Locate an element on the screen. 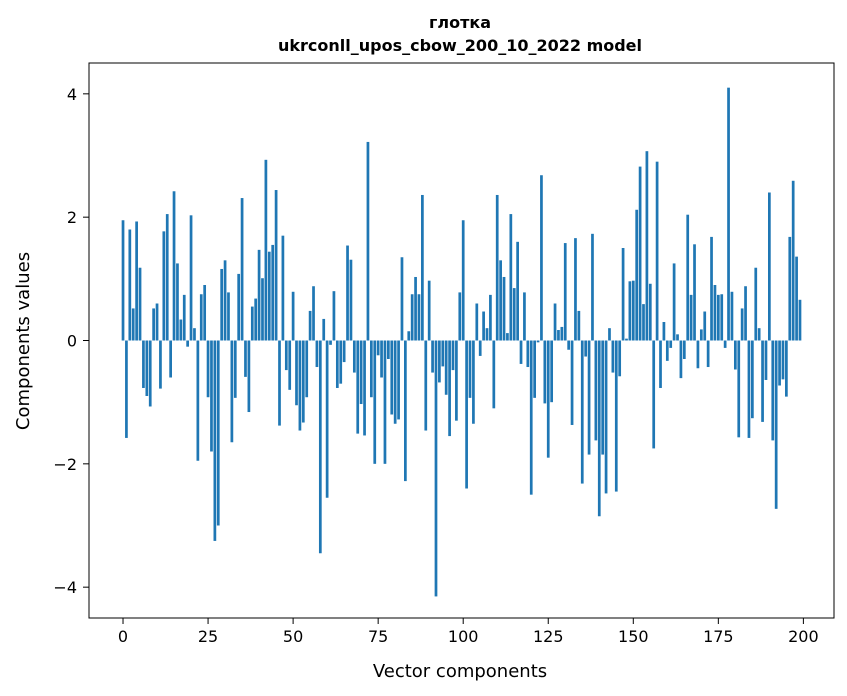 This screenshot has height=696, width=847. x-tick-label: 100 is located at coordinates (463, 636).